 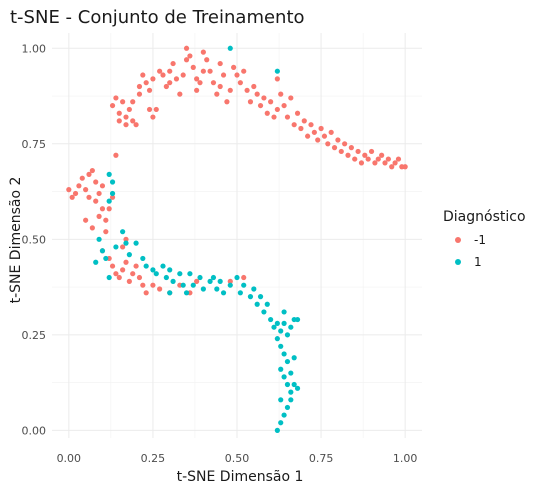 What do you see at coordinates (480, 240) in the screenshot?
I see `legend-label-negative: -1` at bounding box center [480, 240].